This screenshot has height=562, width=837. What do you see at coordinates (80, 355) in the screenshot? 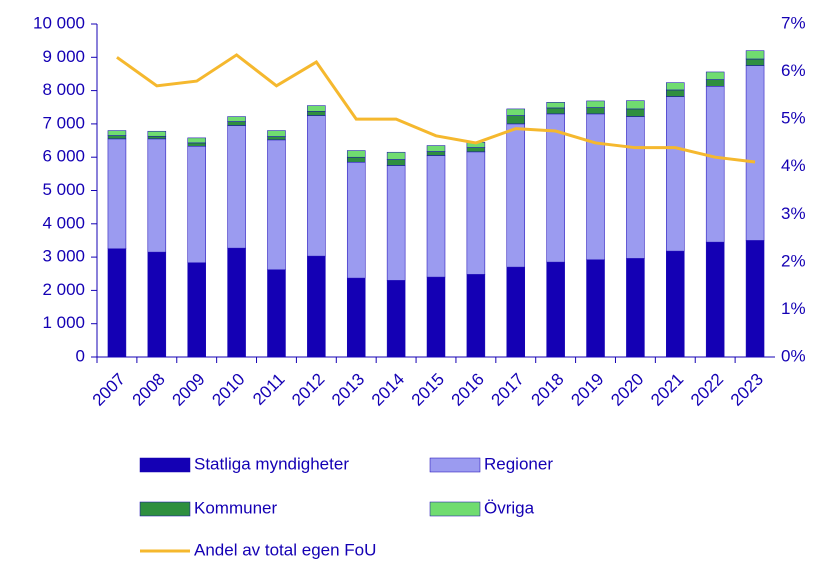
I see `y-tick-label: 0` at bounding box center [80, 355].